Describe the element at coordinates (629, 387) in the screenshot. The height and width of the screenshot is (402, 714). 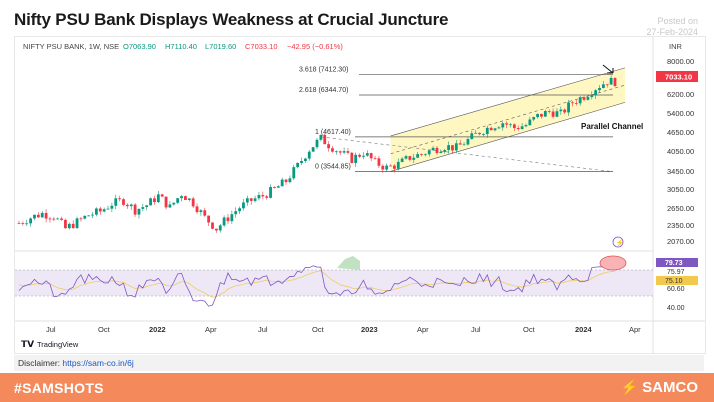
I see `samco-logo-icon: ⚡` at that location.